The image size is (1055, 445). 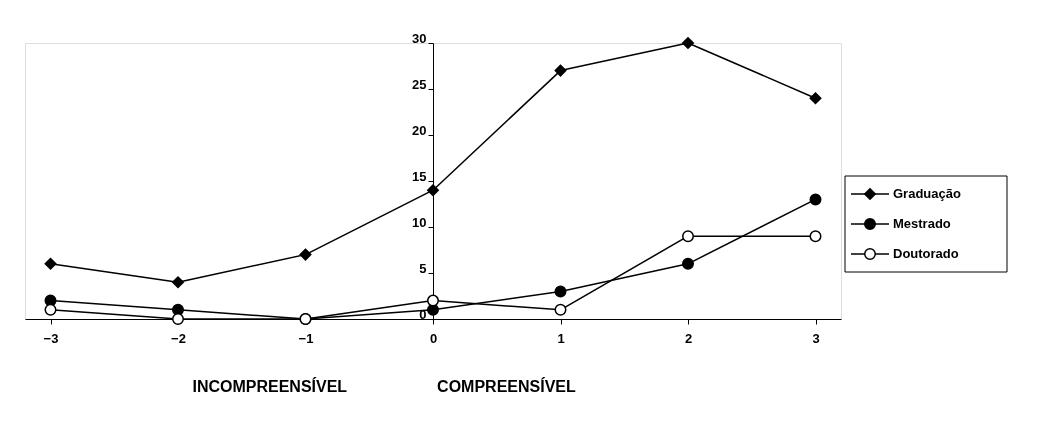 What do you see at coordinates (816, 338) in the screenshot?
I see `x-tick-label: 3` at bounding box center [816, 338].